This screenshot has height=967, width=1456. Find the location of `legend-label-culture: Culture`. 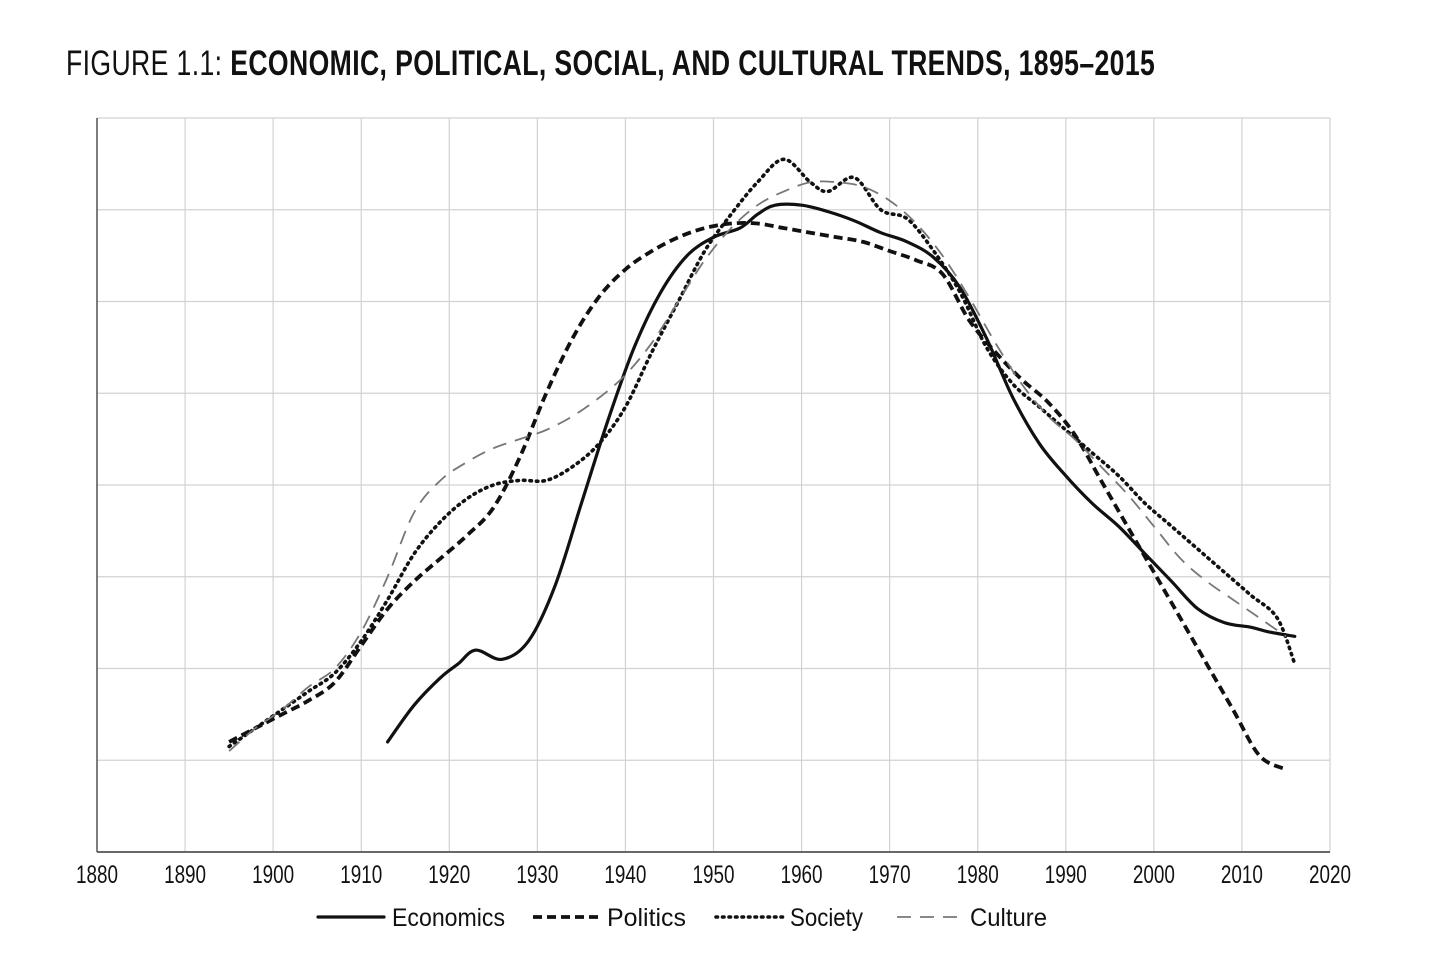

legend-label-culture: Culture is located at coordinates (1008, 918).